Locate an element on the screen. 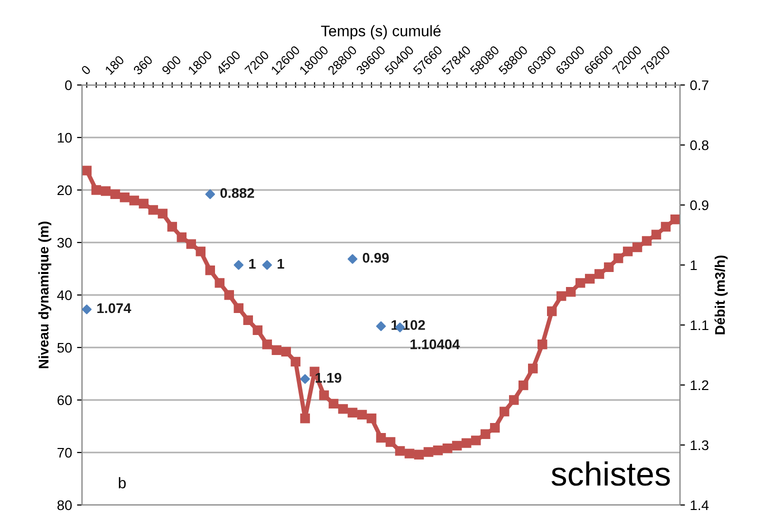  y2-tick-label: 0.7 is located at coordinates (699, 85).